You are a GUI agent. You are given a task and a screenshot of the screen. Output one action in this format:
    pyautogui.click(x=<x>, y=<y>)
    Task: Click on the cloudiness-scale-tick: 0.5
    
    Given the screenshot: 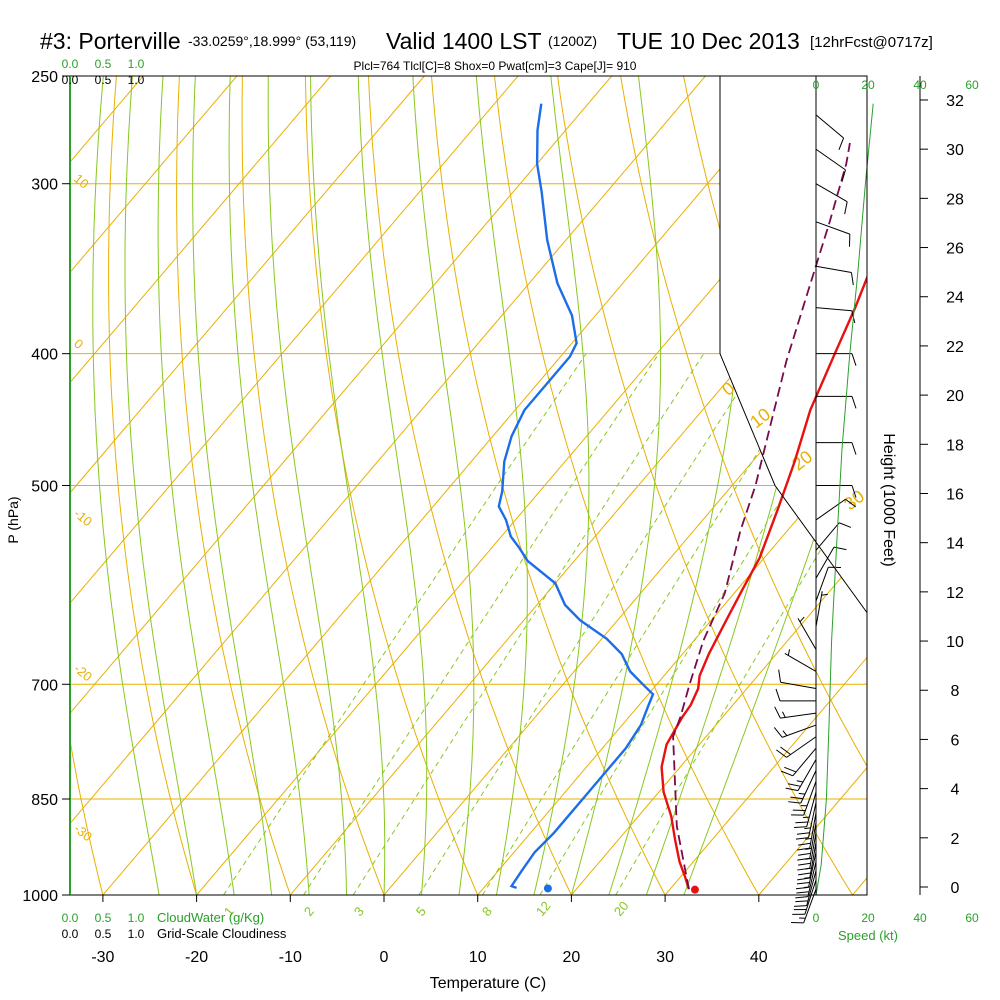 What is the action you would take?
    pyautogui.click(x=103, y=934)
    